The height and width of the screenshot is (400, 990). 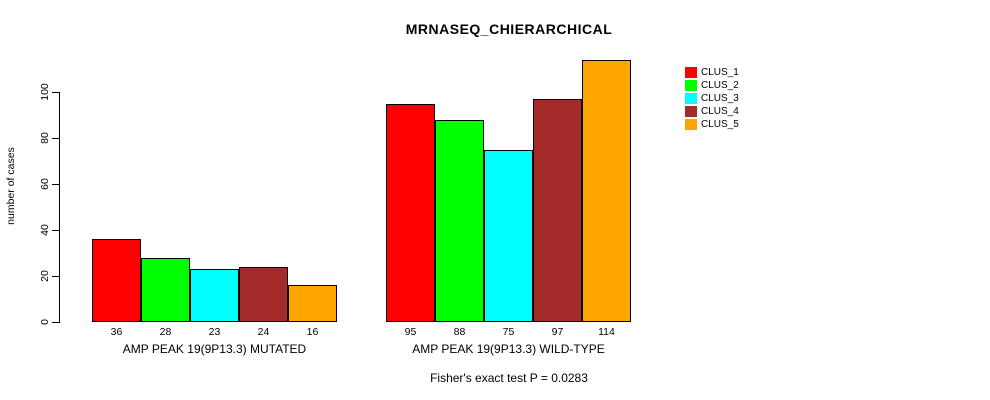 I want to click on bar-value-label: 95, so click(x=410, y=332).